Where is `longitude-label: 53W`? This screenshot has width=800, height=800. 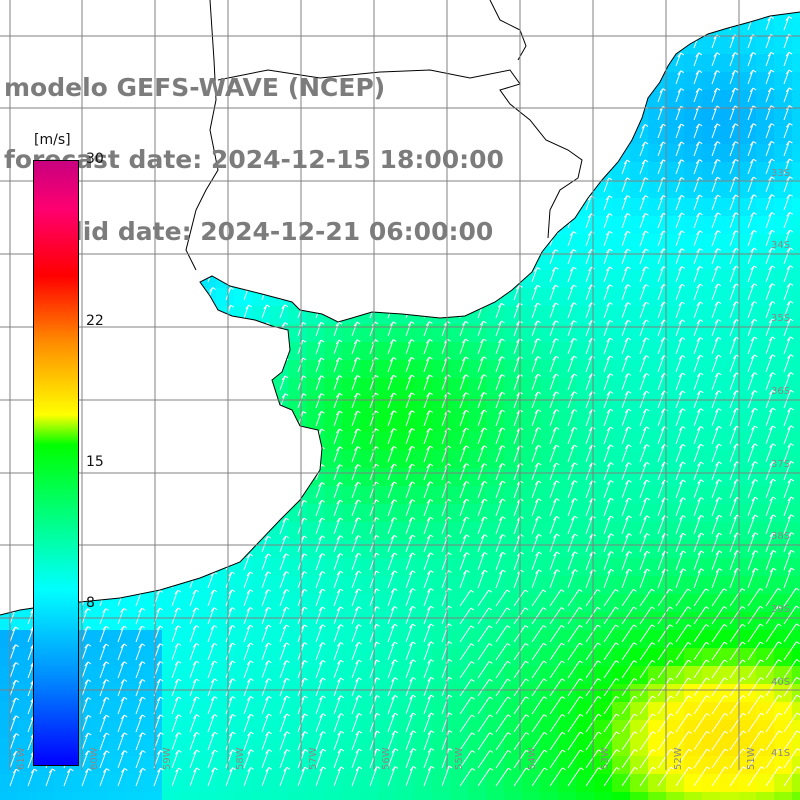 longitude-label: 53W is located at coordinates (605, 758).